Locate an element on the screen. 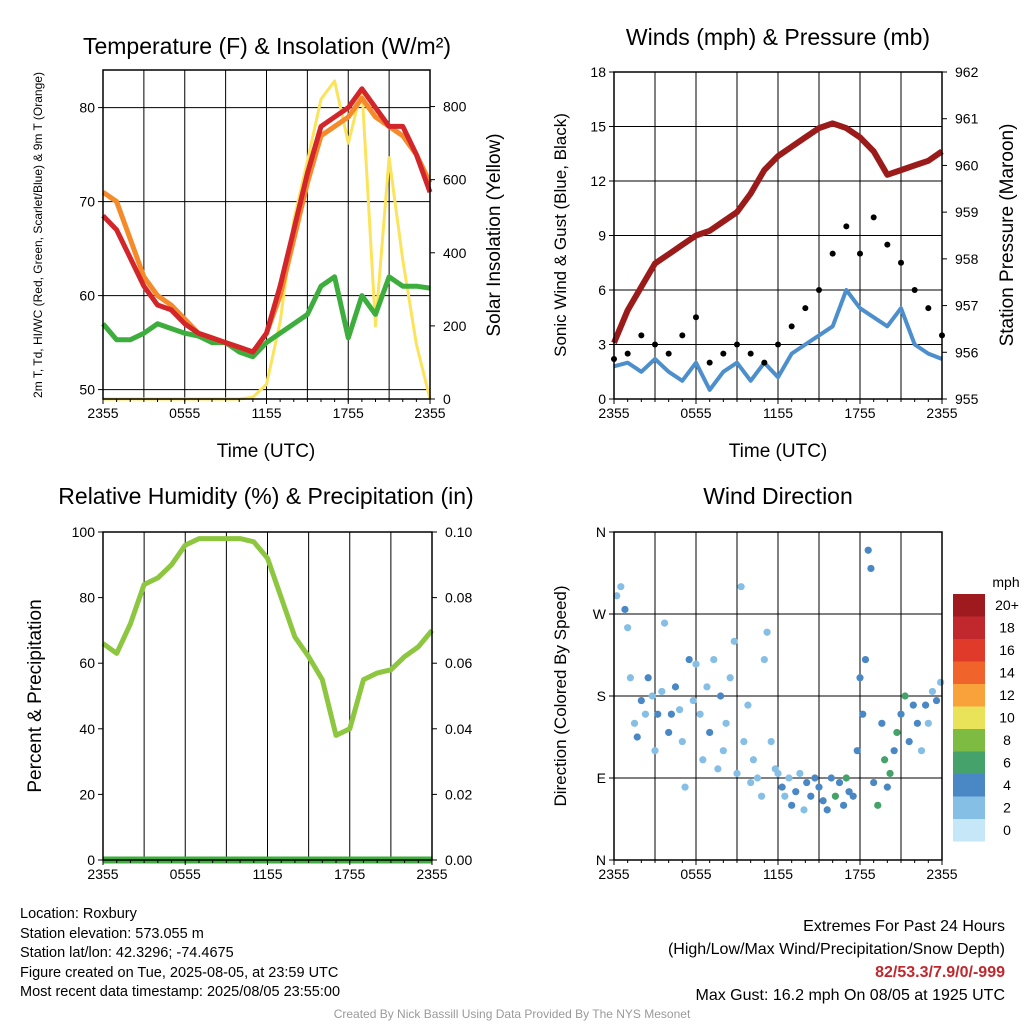 This screenshot has height=1024, width=1024. y2-tick-label: 0.08 is located at coordinates (458, 598).